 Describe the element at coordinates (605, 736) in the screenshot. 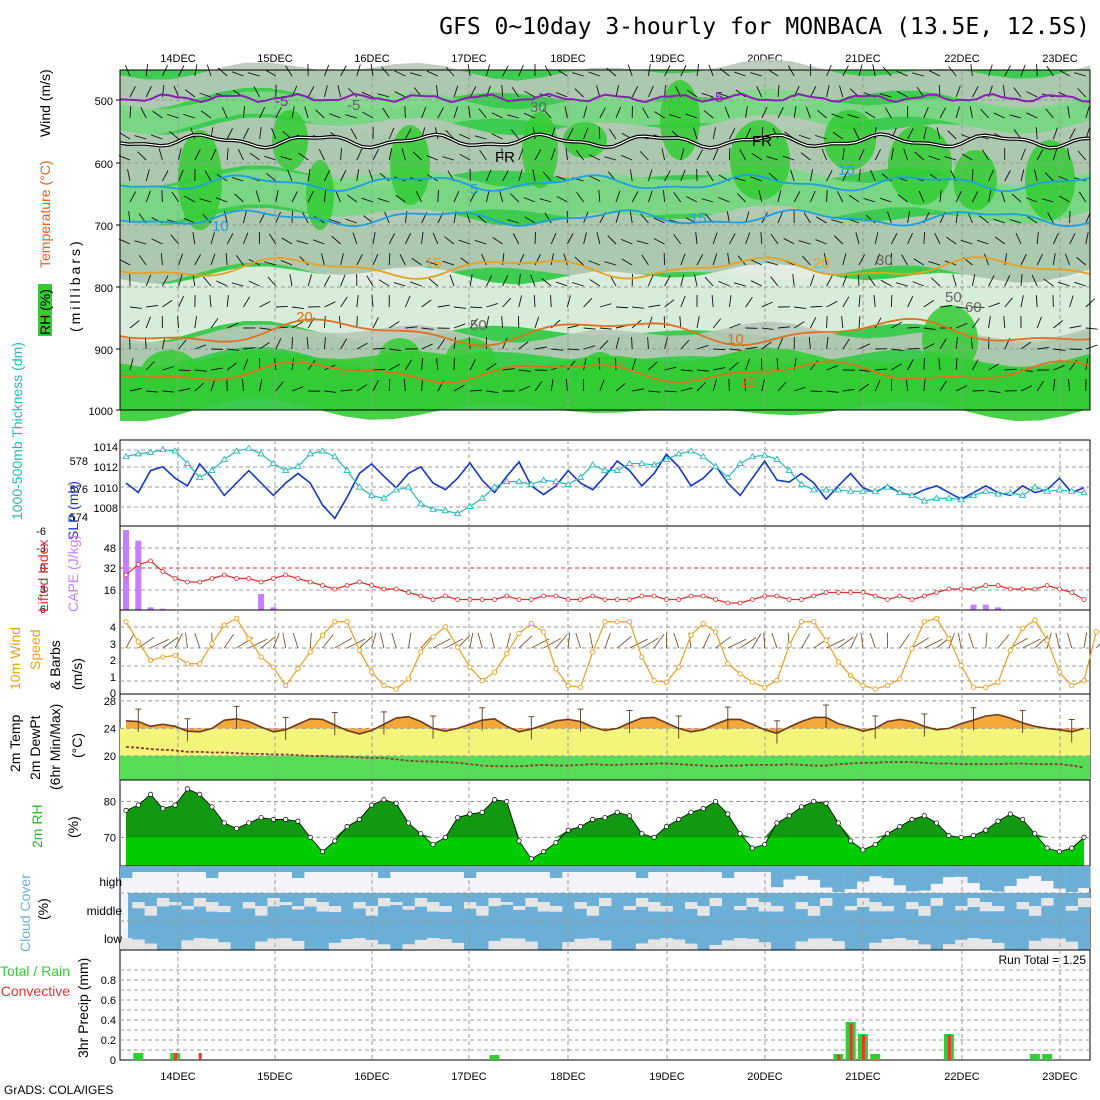

I see `temp-series` at that location.